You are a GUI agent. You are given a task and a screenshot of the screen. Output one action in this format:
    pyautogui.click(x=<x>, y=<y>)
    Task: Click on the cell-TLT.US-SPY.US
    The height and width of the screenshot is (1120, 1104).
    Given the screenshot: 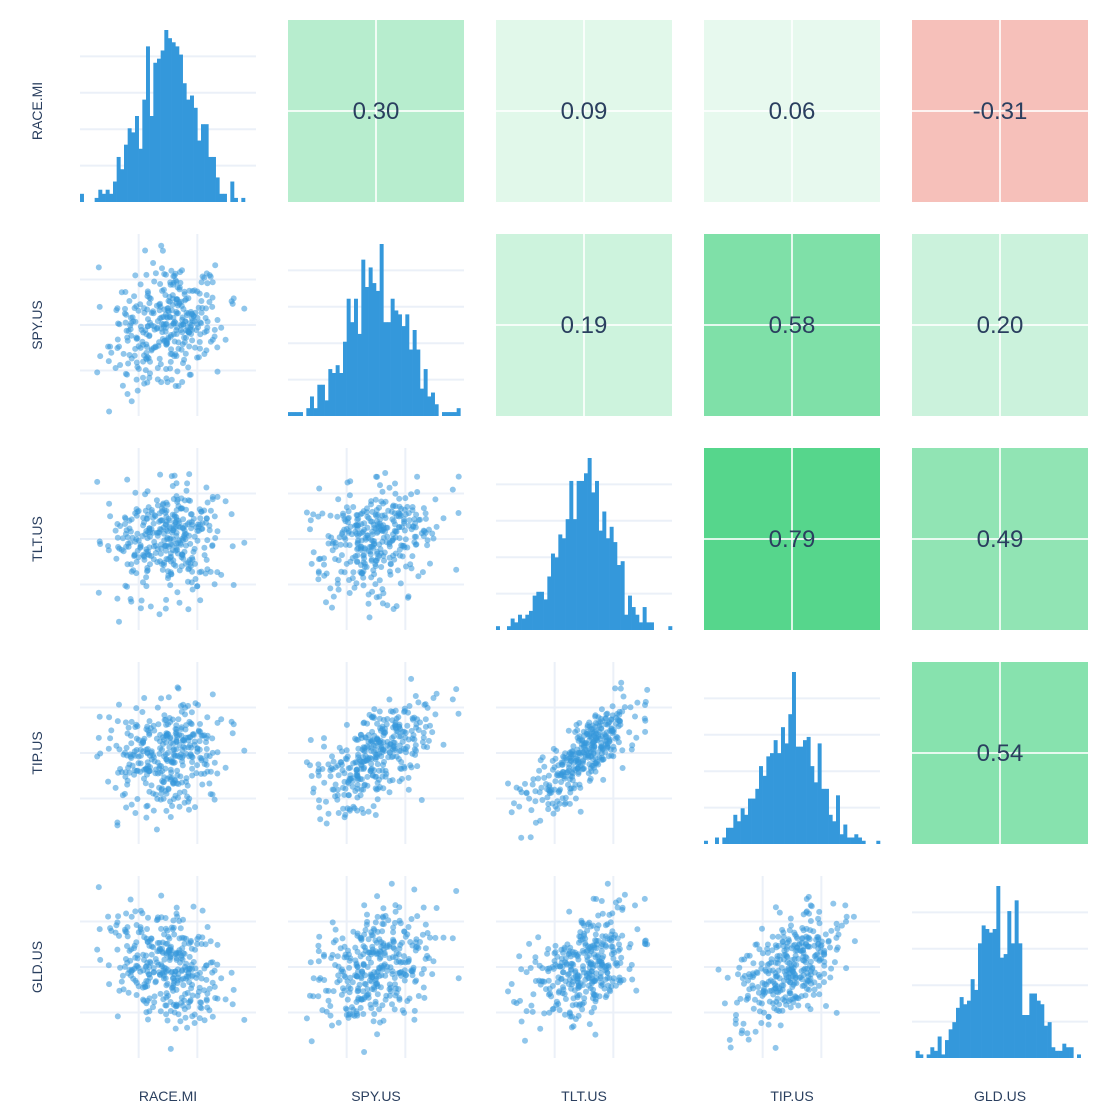 What is the action you would take?
    pyautogui.click(x=376, y=539)
    